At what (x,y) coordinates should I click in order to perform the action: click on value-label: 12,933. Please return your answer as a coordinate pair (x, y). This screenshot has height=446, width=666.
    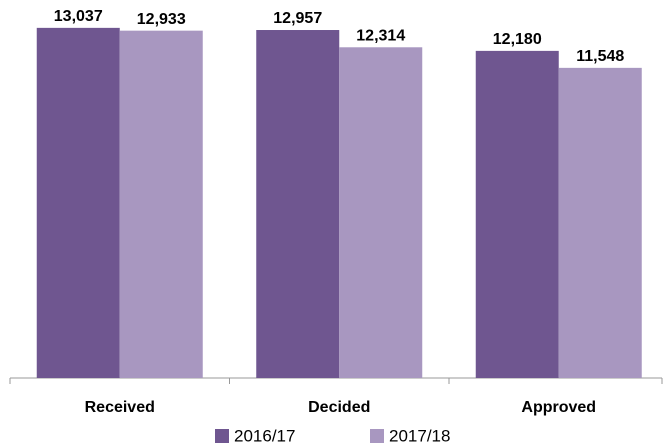
    Looking at the image, I should click on (161, 19).